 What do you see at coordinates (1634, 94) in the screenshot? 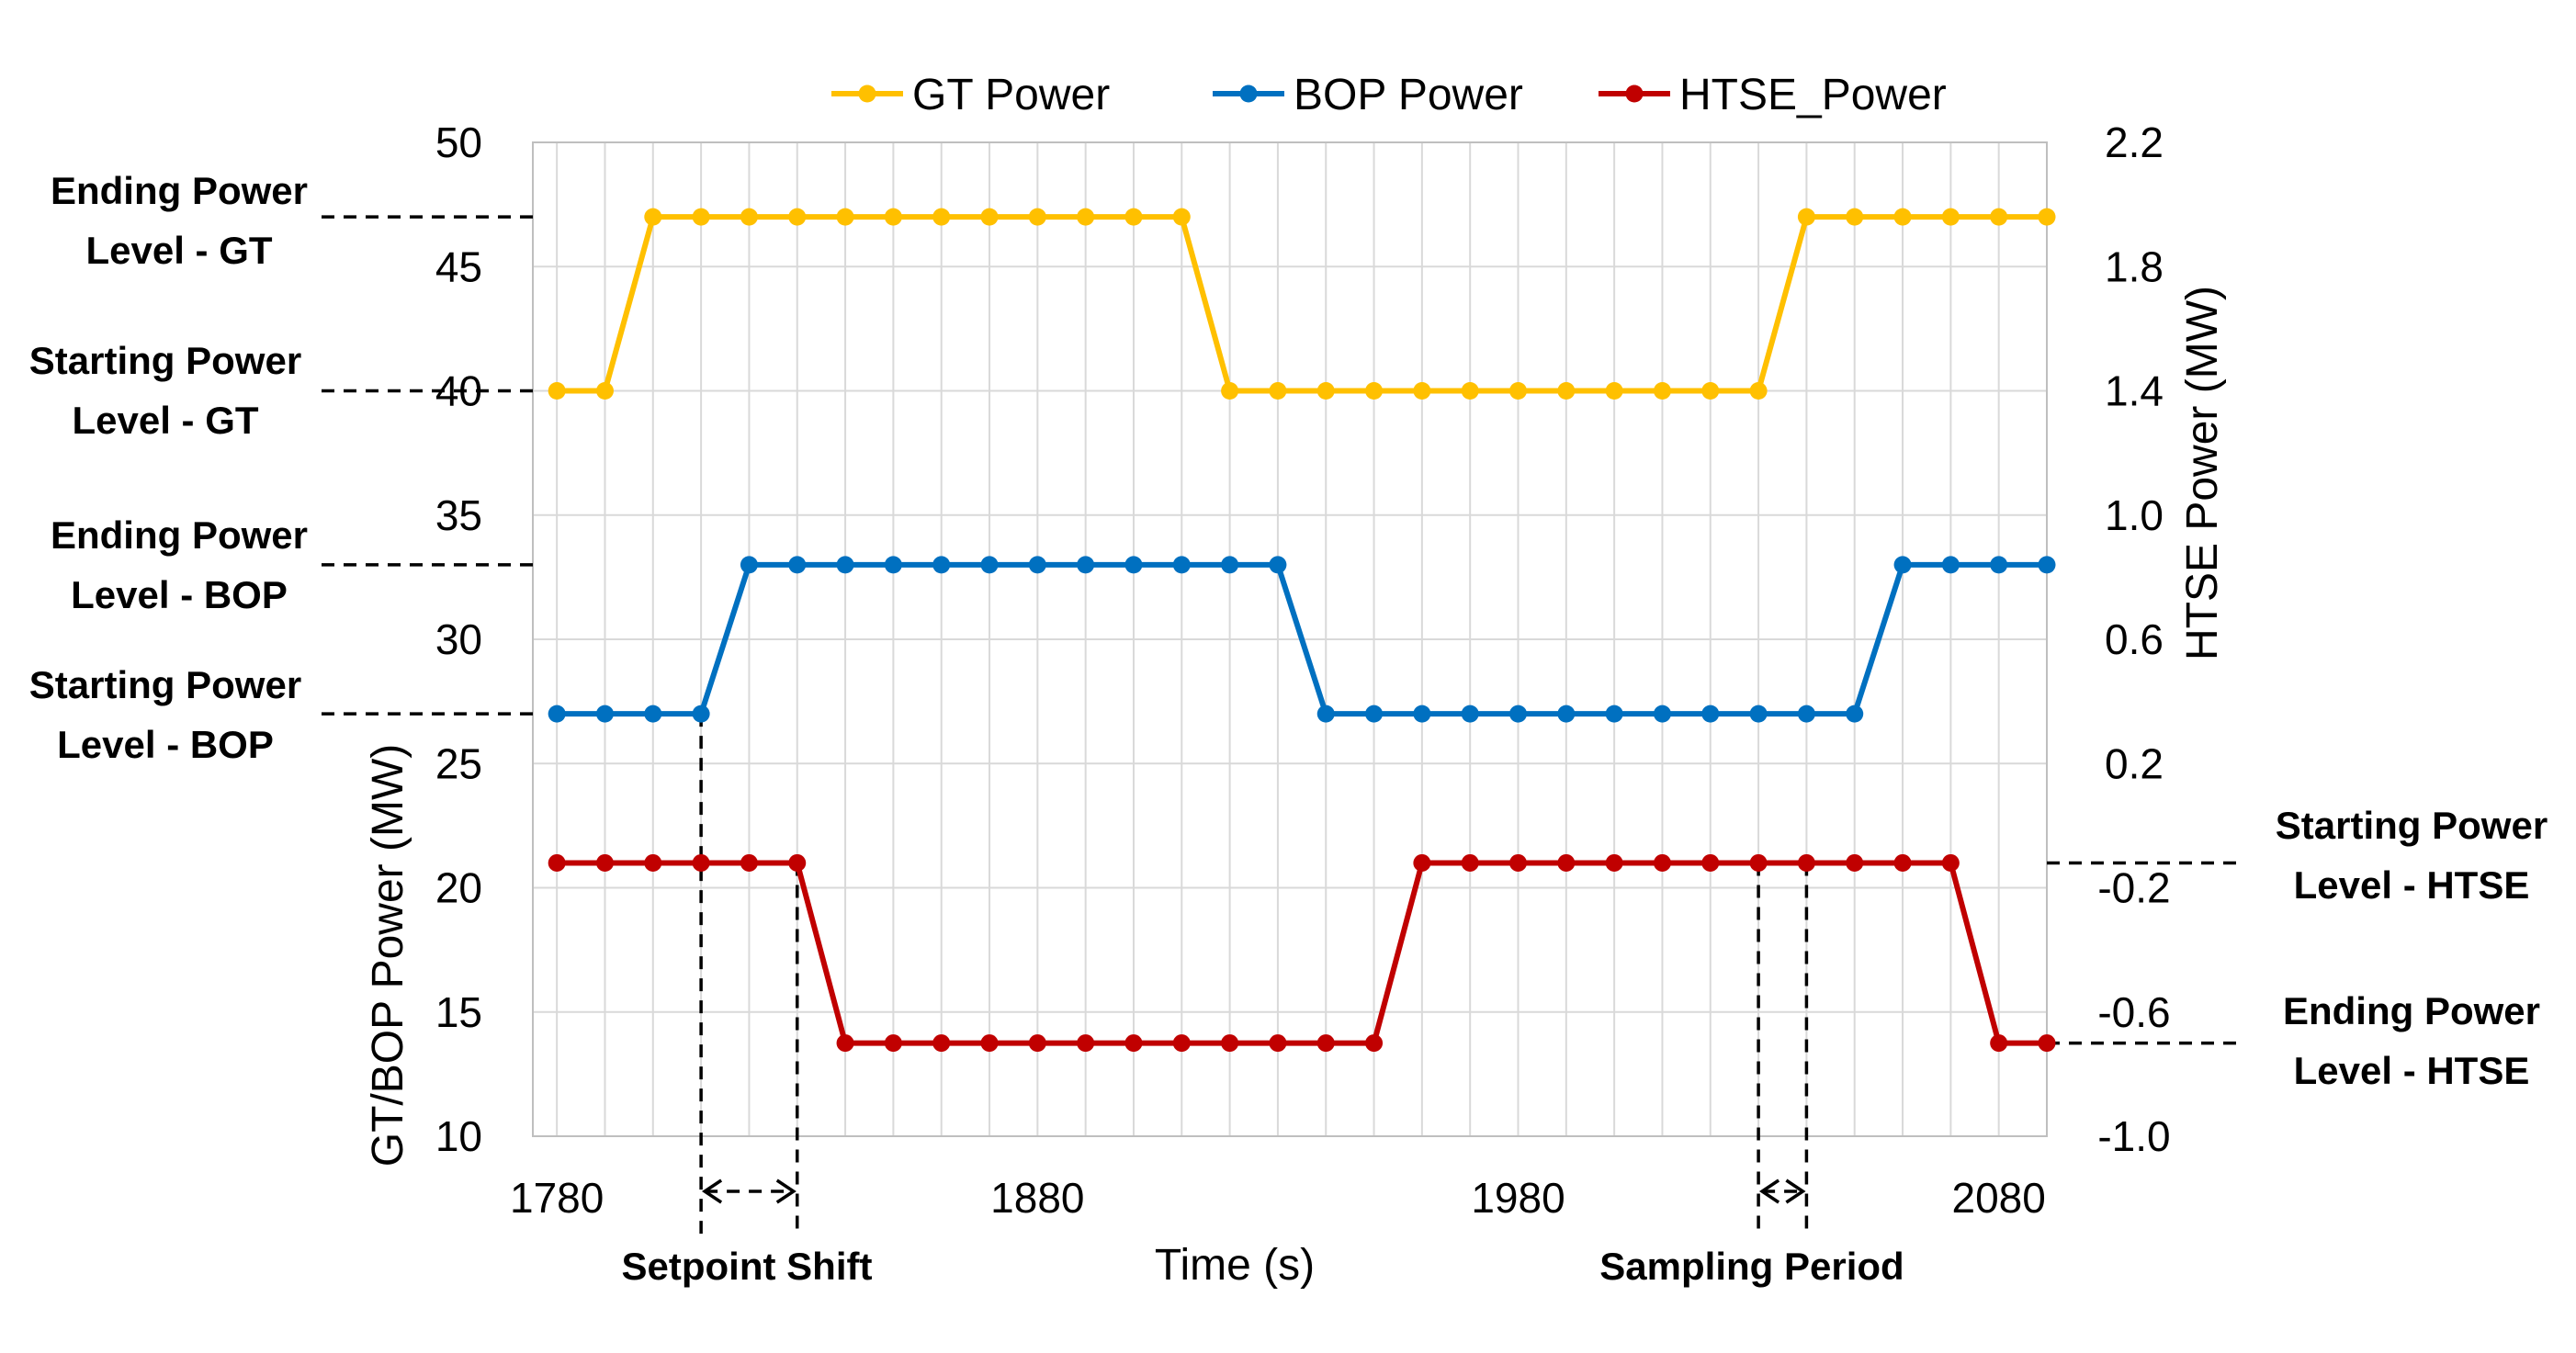
I see `legend-marker-htse-power` at bounding box center [1634, 94].